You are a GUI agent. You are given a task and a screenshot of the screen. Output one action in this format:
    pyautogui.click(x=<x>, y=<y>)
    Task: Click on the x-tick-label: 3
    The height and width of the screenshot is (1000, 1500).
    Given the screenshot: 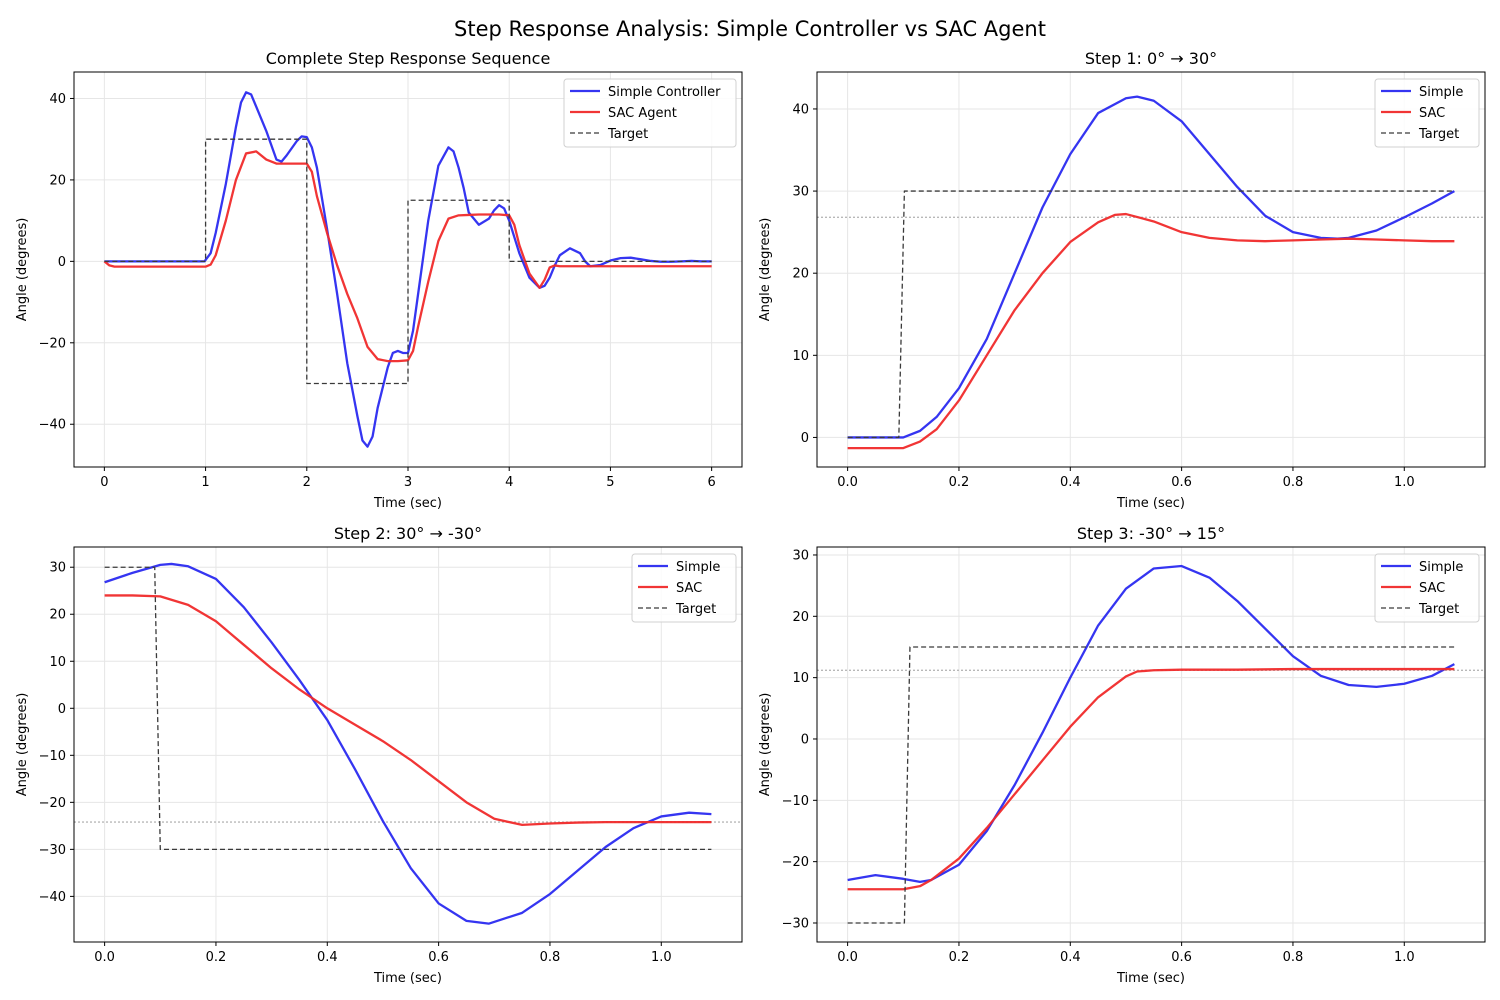 What is the action you would take?
    pyautogui.click(x=408, y=482)
    